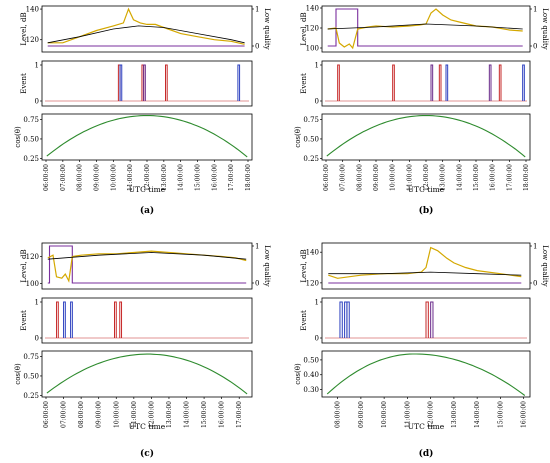 The width and height of the screenshot is (550, 463). What do you see at coordinates (31, 120) in the screenshot?
I see `cos-ytick-label: 0.75` at bounding box center [31, 120].